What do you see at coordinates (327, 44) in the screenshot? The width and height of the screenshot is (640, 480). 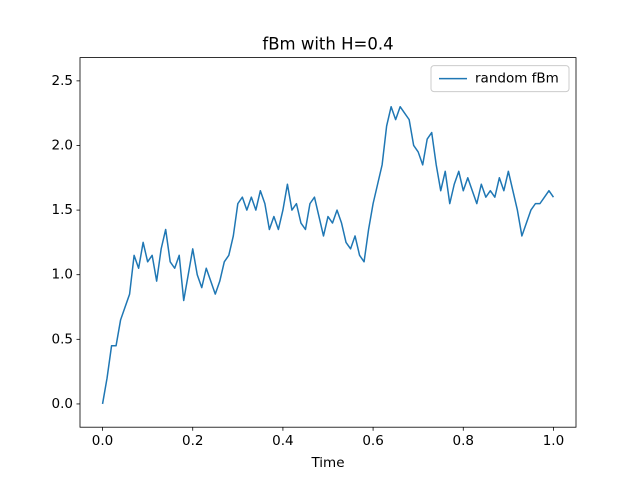 I see `chart-title: fBm with H=0.4` at bounding box center [327, 44].